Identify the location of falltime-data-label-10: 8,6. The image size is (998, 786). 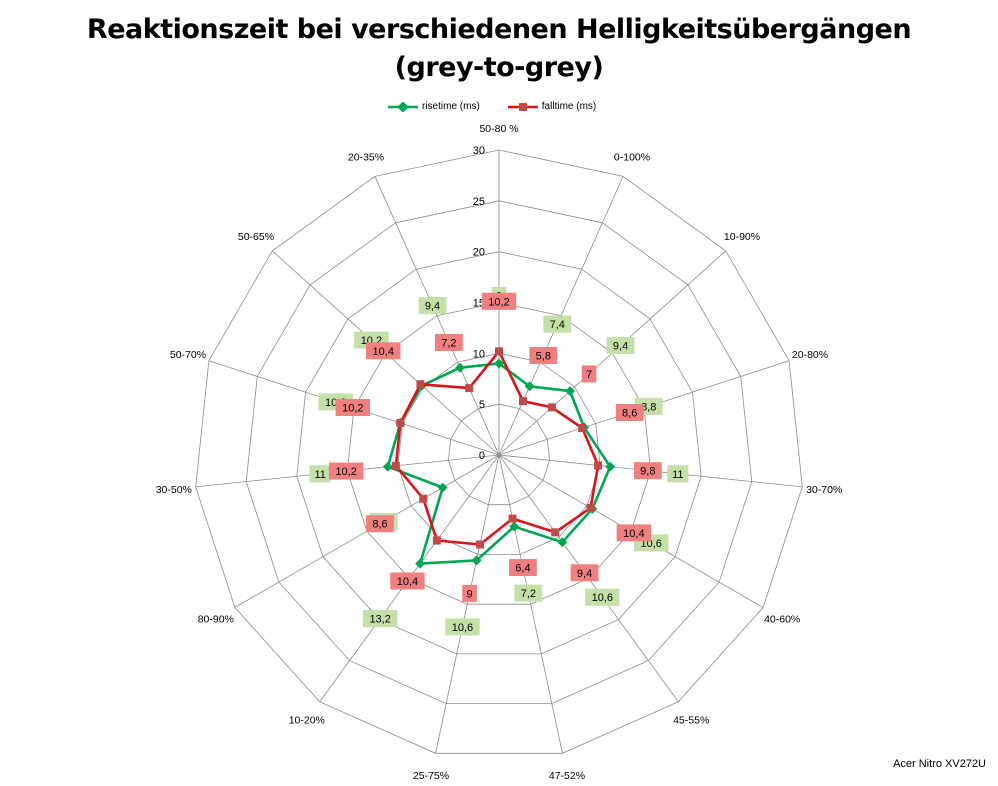
(379, 525).